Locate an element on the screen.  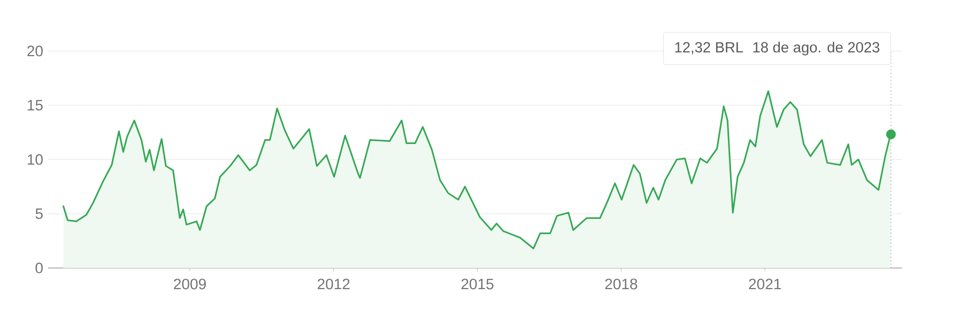
x-tick-label: 2021 is located at coordinates (765, 284).